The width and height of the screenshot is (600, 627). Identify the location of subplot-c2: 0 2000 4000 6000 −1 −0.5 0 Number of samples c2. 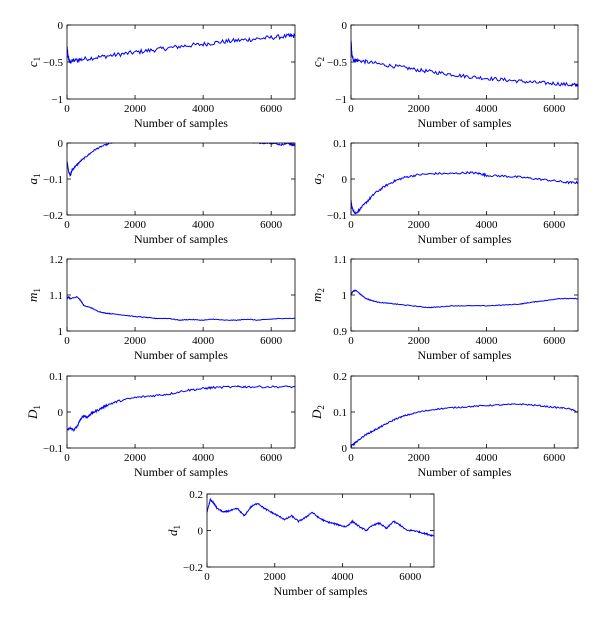
(444, 75).